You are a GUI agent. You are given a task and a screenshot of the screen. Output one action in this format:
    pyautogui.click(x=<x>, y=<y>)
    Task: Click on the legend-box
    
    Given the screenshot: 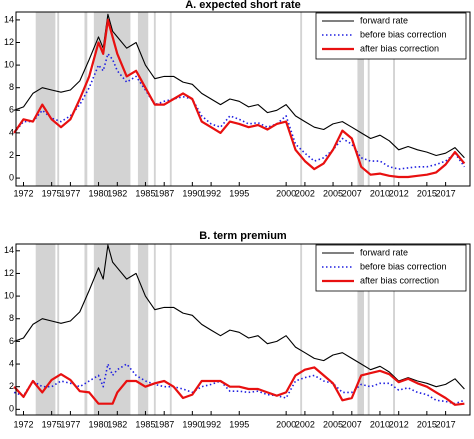 What is the action you would take?
    pyautogui.click(x=391, y=36)
    